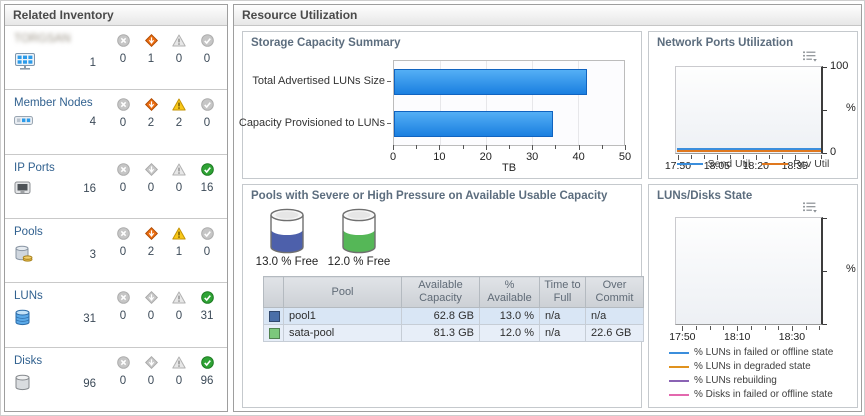 This screenshot has width=865, height=416. Describe the element at coordinates (705, 196) in the screenshot. I see `luns-disks-state-title: LUNs/Disks State` at that location.